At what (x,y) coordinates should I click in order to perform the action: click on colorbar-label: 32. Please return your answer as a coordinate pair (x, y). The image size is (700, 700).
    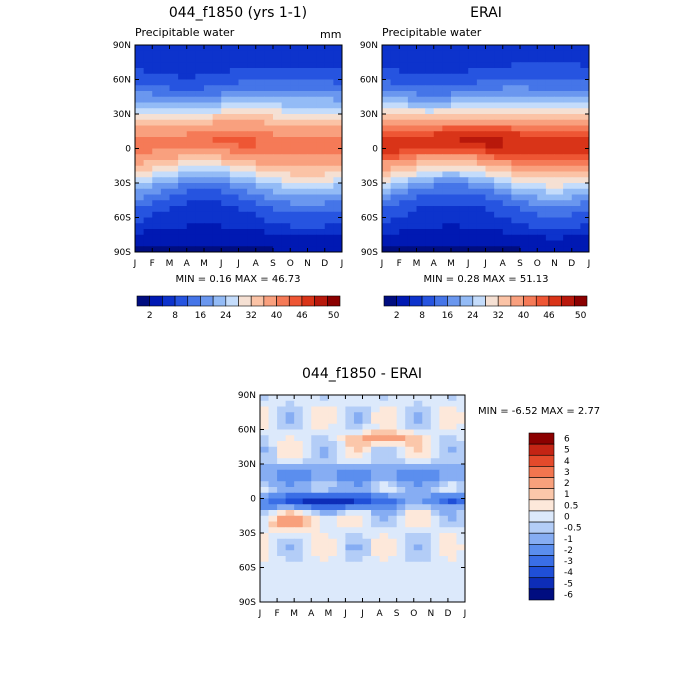
    Looking at the image, I should click on (497, 316).